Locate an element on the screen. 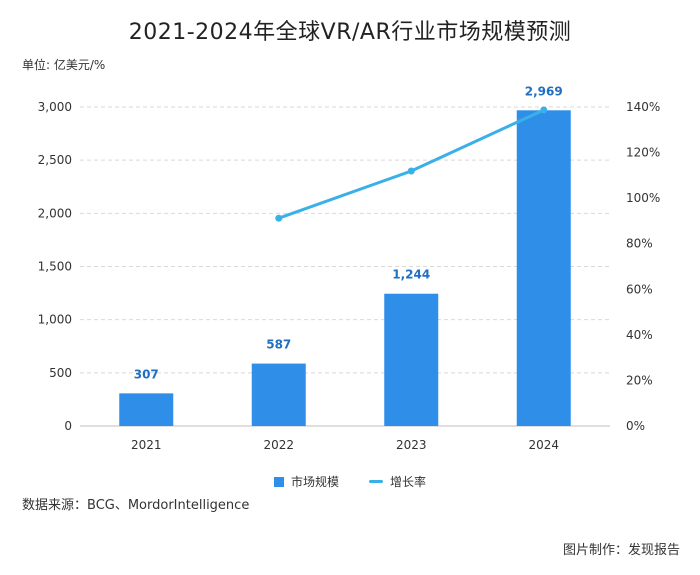  right-tick-label: 120% is located at coordinates (643, 153).